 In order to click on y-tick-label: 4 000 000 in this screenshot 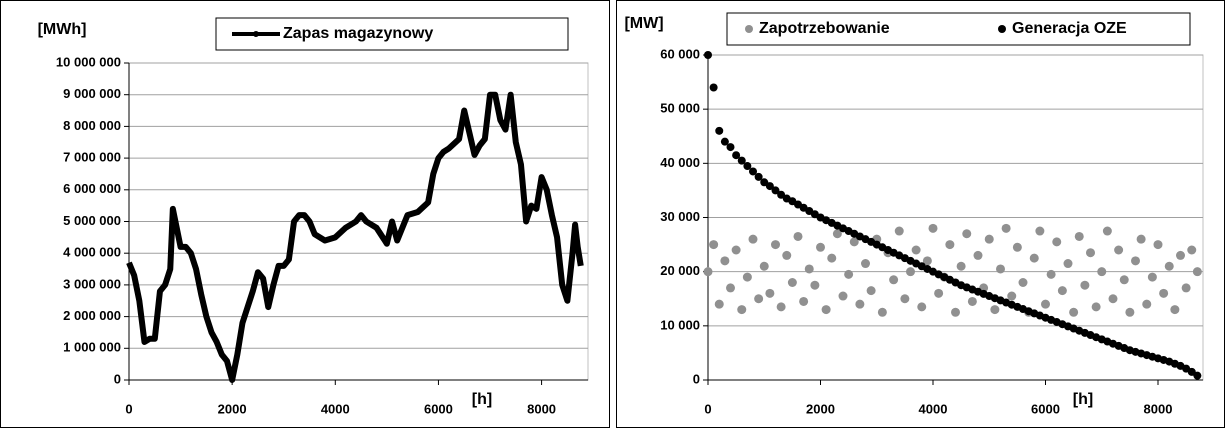, I will do `click(92, 252)`.